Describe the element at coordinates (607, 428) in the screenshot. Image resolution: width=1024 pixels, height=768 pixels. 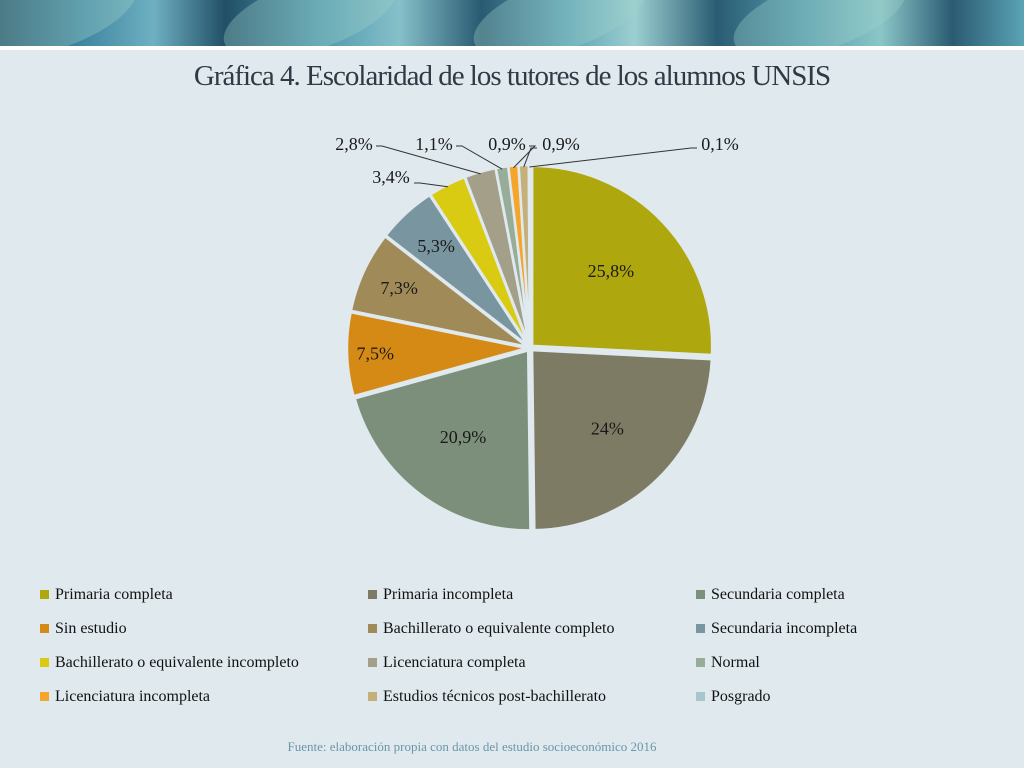
I see `slice-label-2: 24%` at that location.